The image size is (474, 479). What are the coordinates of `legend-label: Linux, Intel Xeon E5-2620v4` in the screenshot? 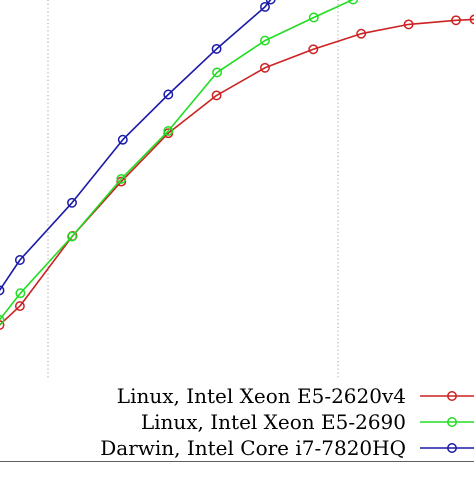 It's located at (261, 396).